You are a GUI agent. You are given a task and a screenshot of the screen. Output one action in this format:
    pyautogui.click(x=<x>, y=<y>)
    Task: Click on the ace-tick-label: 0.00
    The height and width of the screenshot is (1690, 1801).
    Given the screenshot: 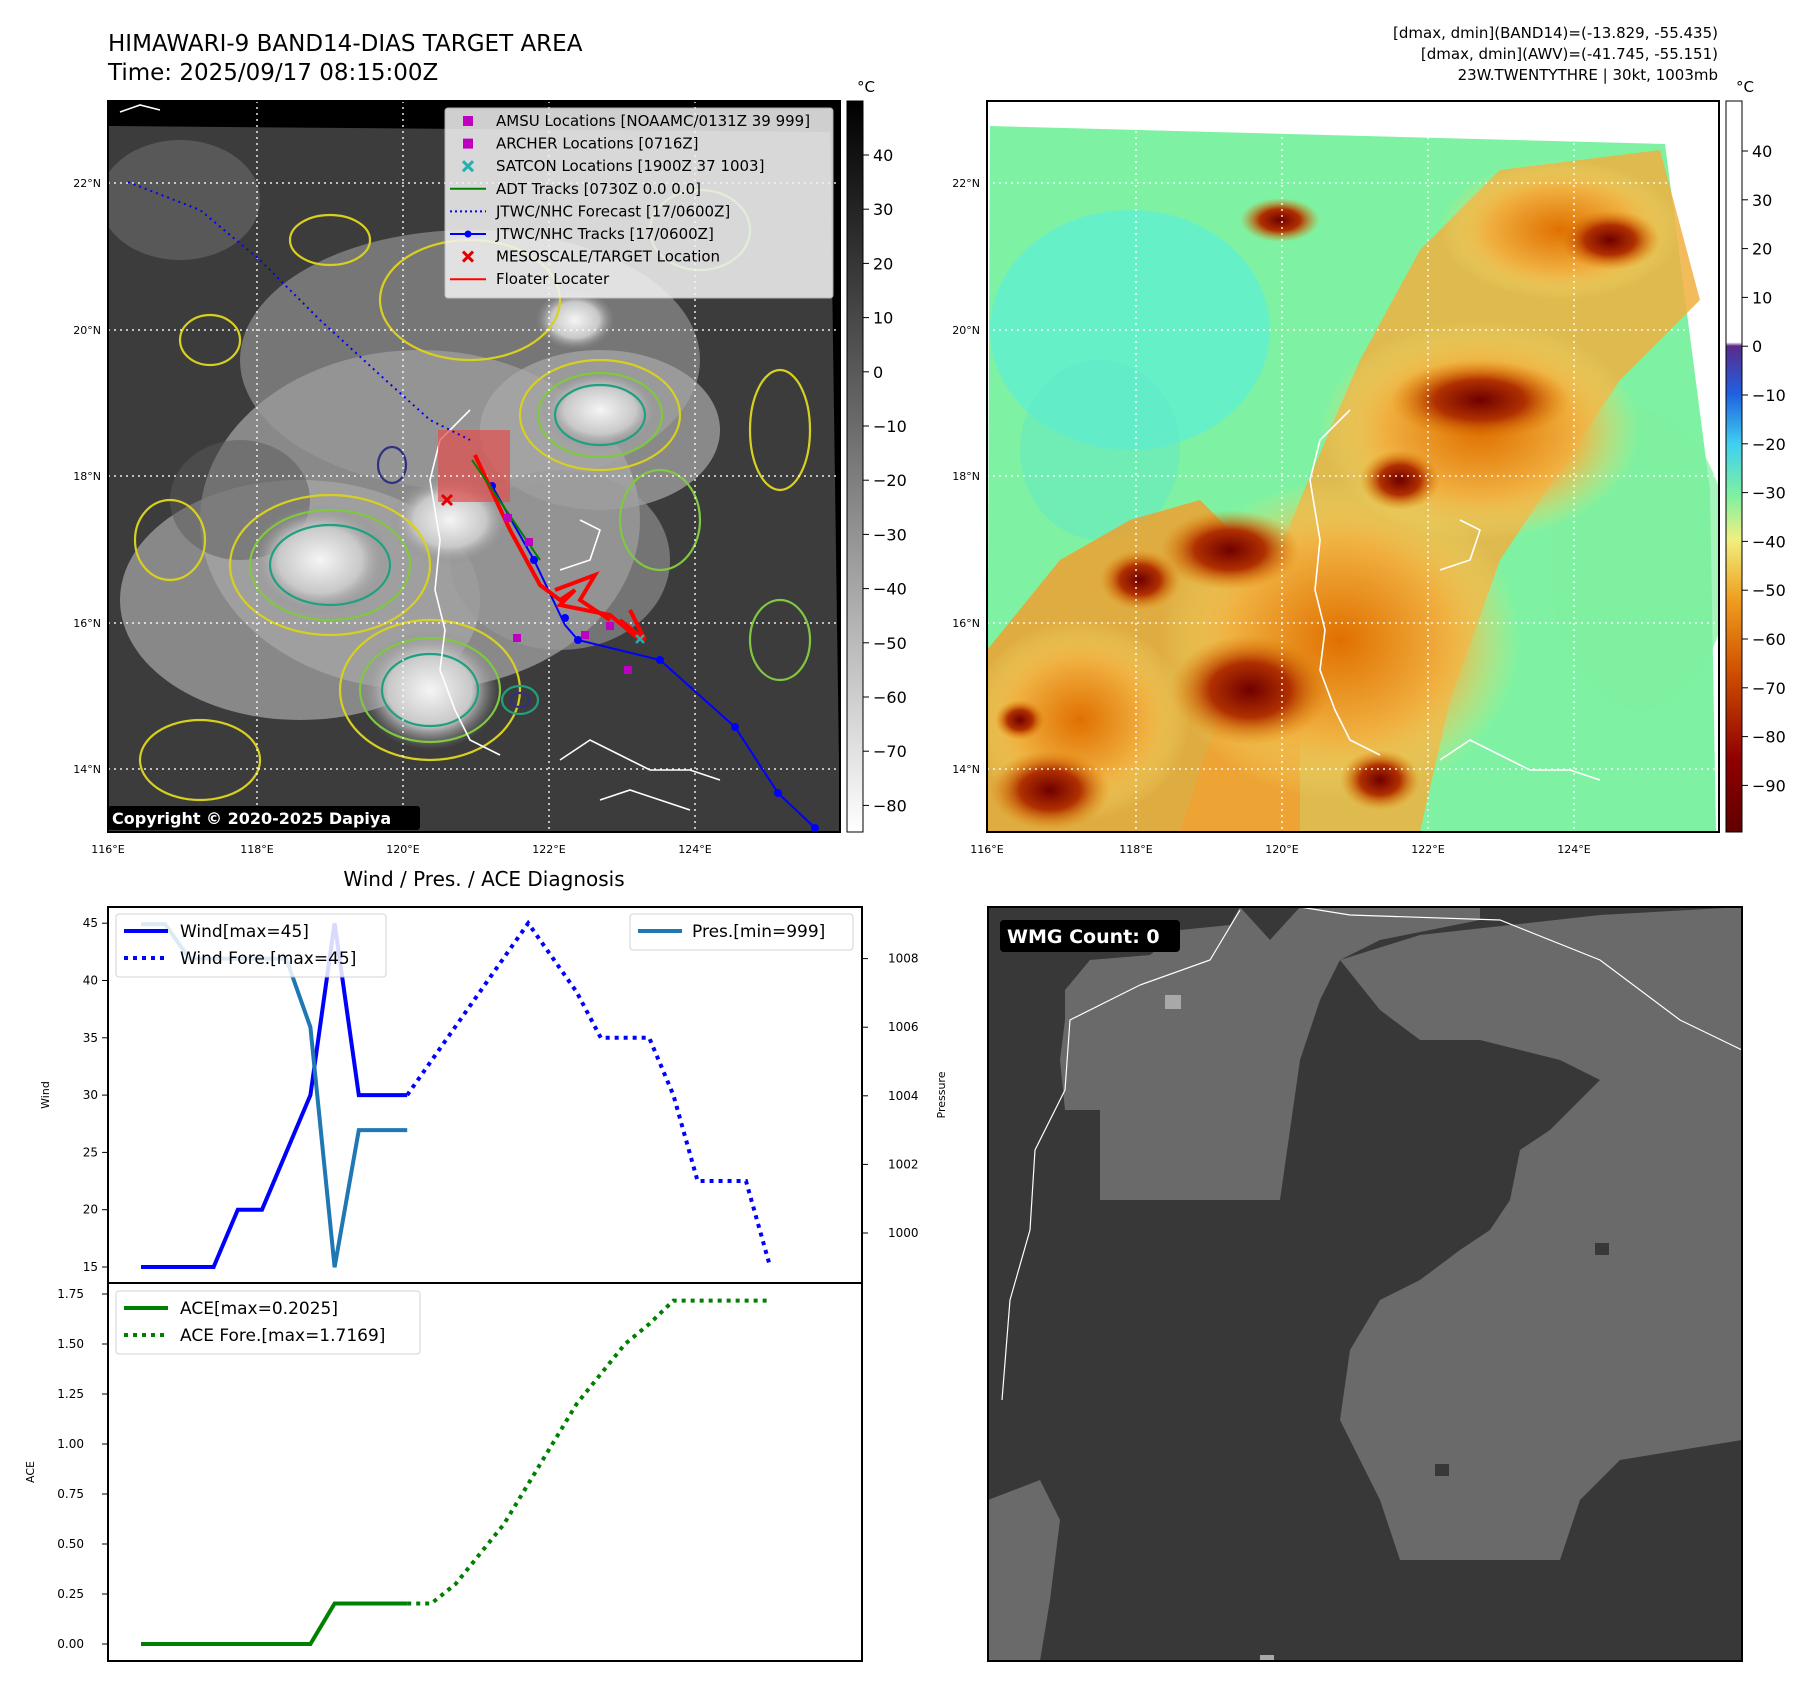 What is the action you would take?
    pyautogui.click(x=70, y=1644)
    